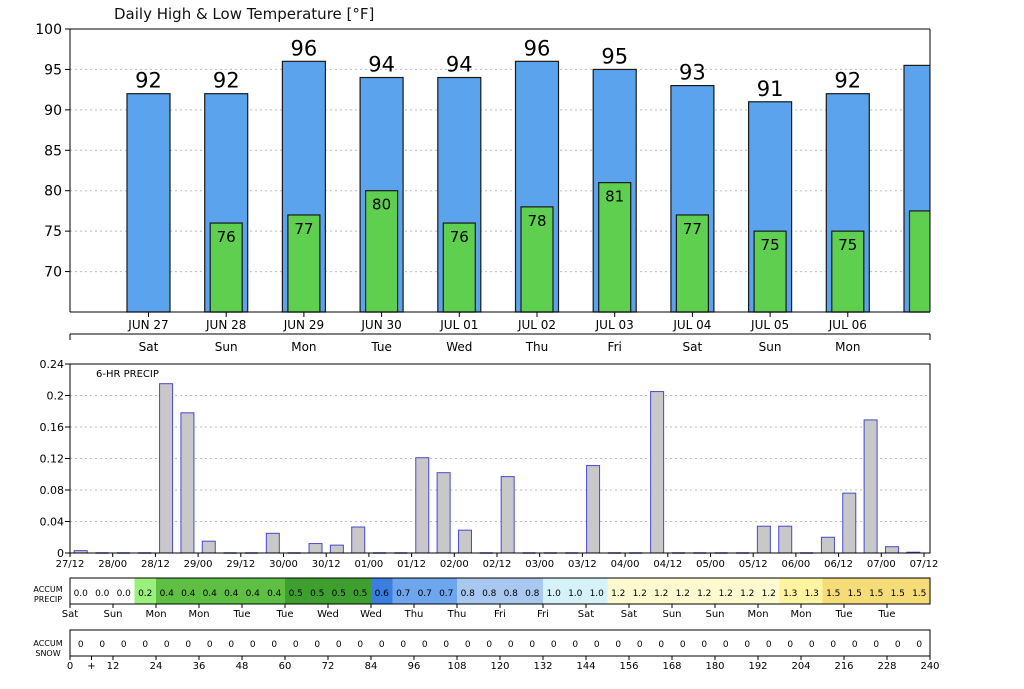 The image size is (1024, 689). Describe the element at coordinates (667, 564) in the screenshot. I see `precip-xtick-label: 04/12` at that location.